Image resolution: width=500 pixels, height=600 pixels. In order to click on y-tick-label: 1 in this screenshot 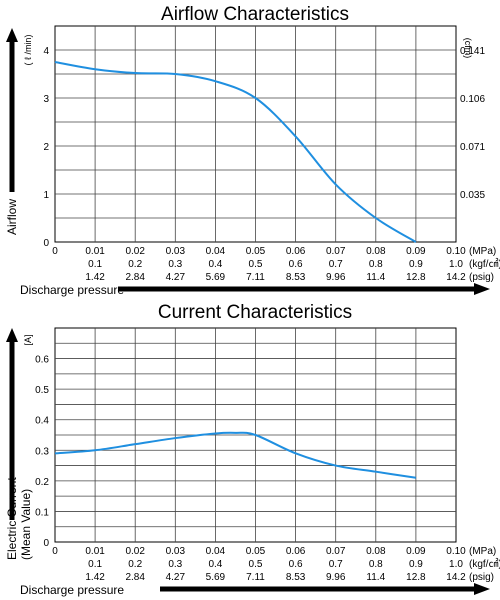, I will do `click(46, 195)`.